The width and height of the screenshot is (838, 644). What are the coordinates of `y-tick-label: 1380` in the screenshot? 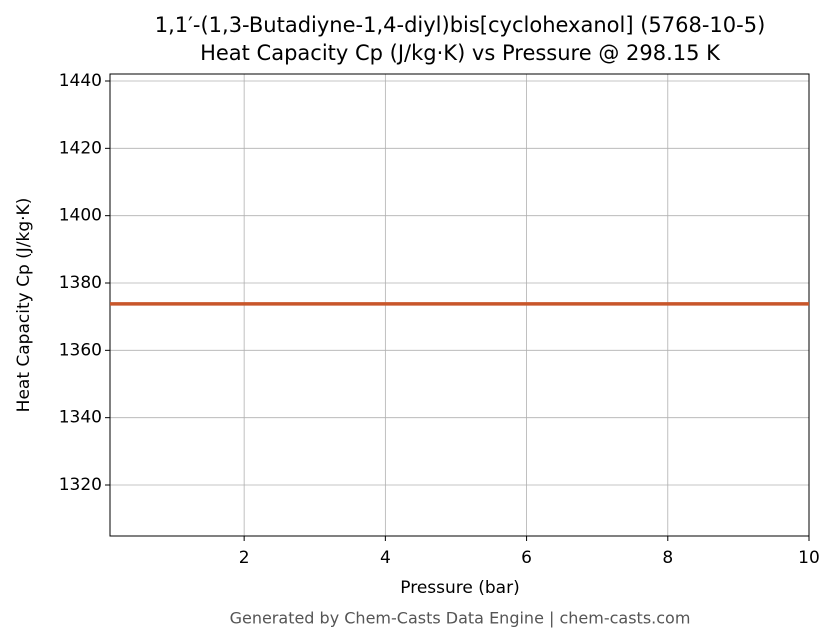 It's located at (80, 283).